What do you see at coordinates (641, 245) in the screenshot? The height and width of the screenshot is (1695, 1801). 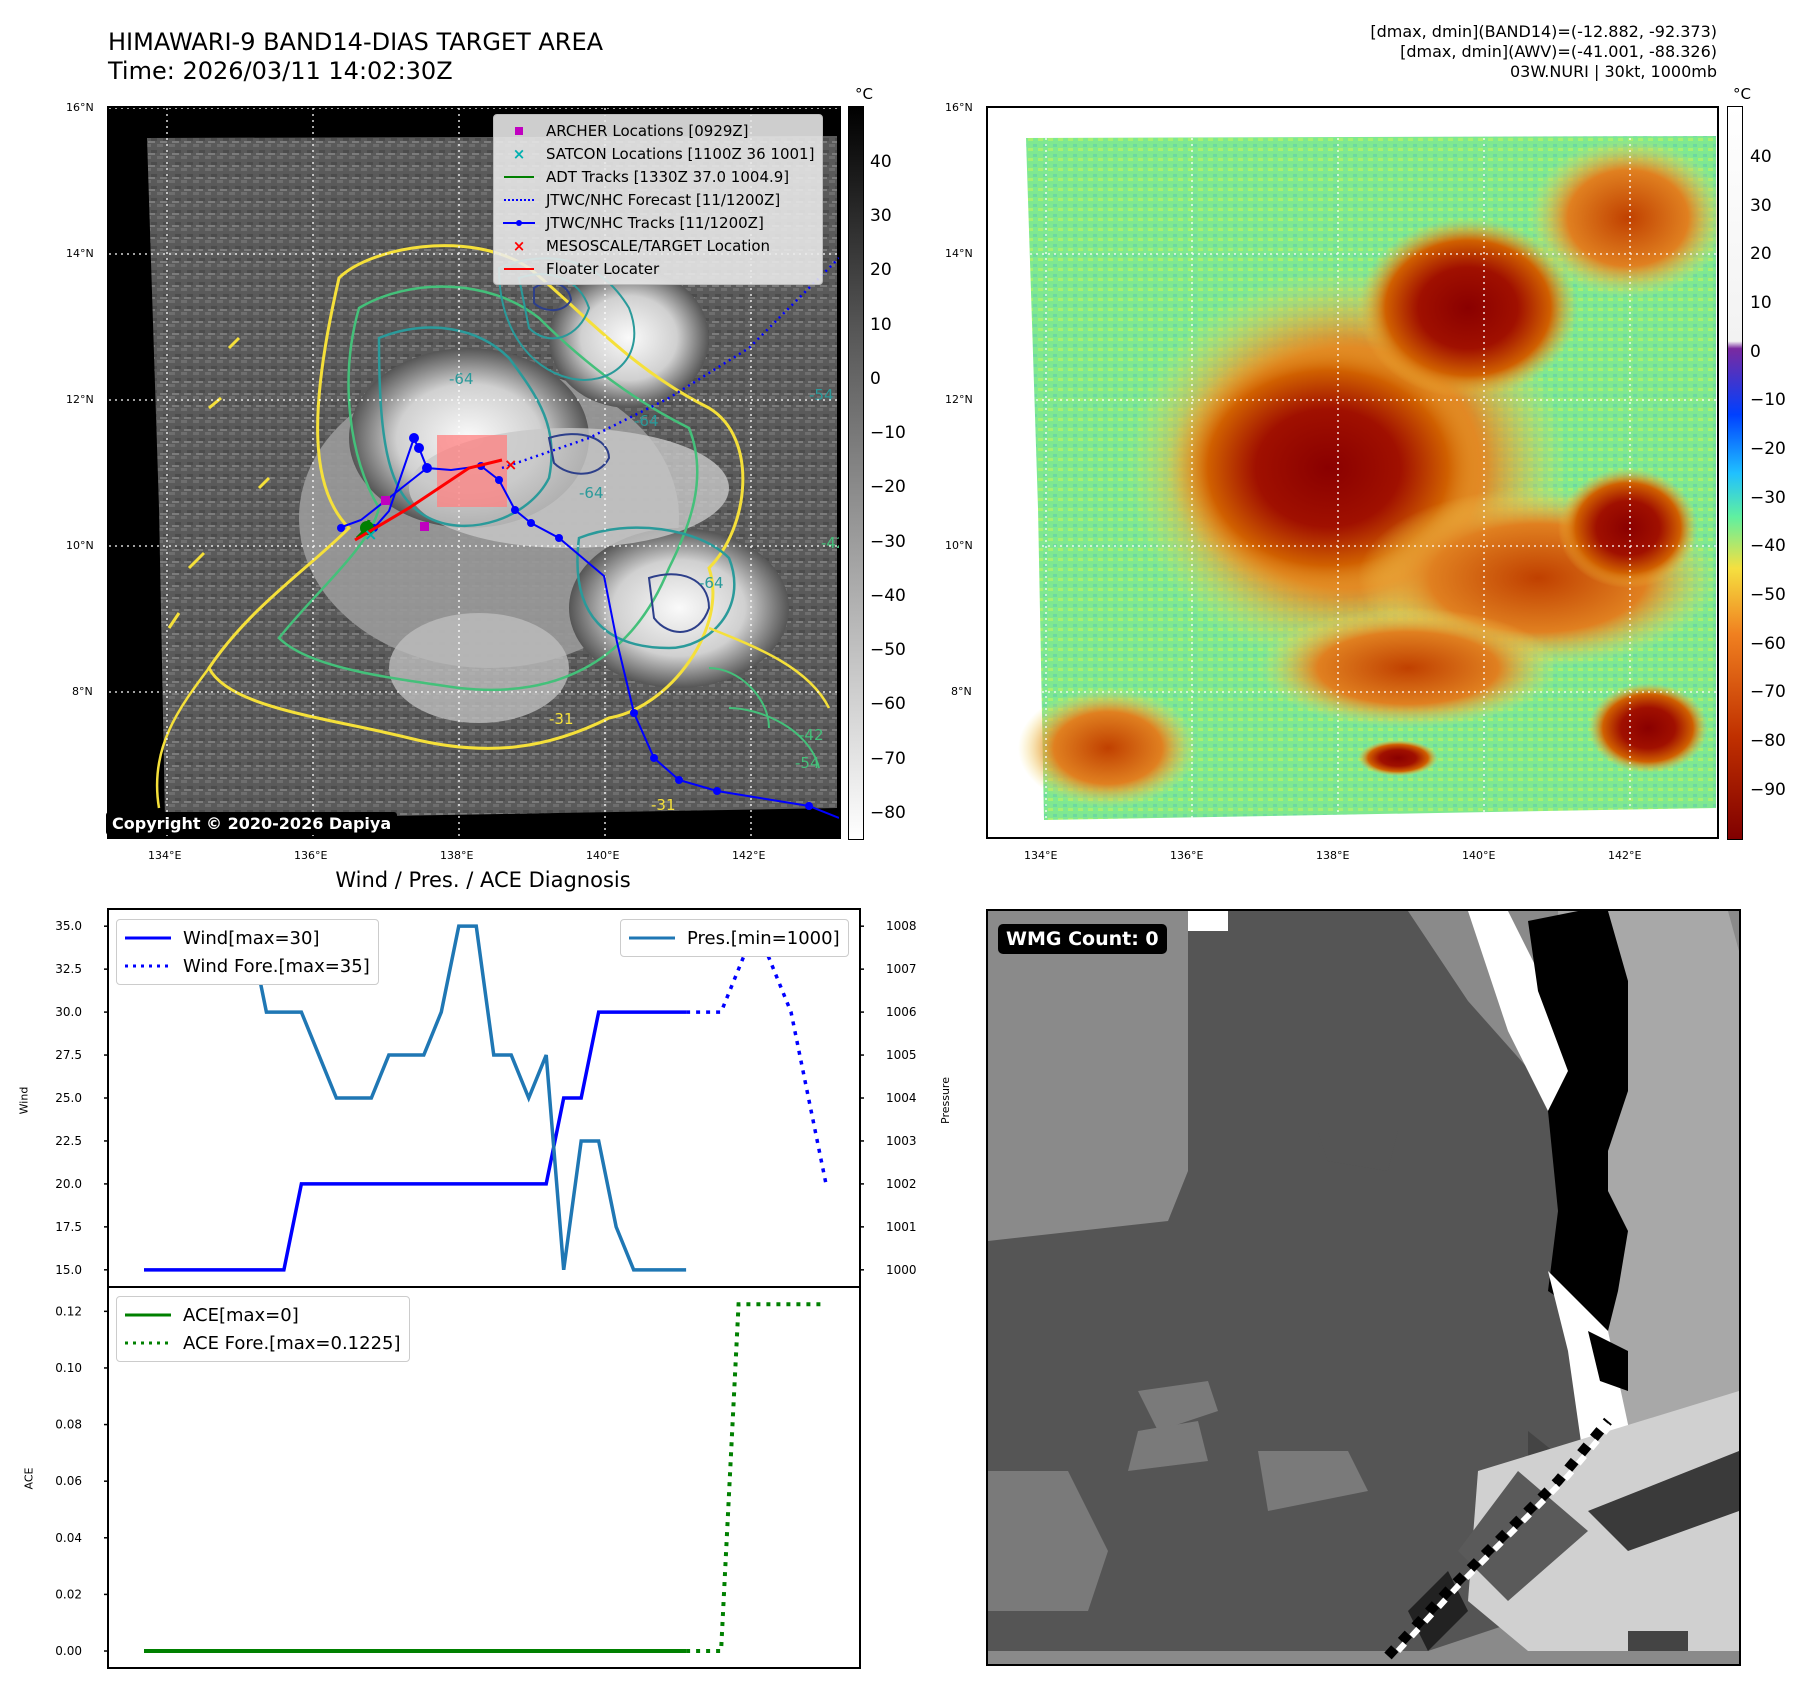 I see `legend-target: × MESOSCALE/TARGET Location` at bounding box center [641, 245].